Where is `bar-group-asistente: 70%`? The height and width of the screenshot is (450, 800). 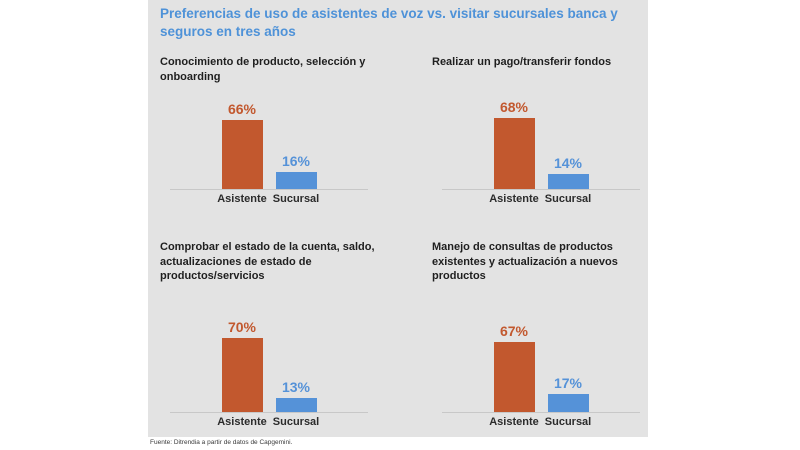 bar-group-asistente: 70% is located at coordinates (242, 365).